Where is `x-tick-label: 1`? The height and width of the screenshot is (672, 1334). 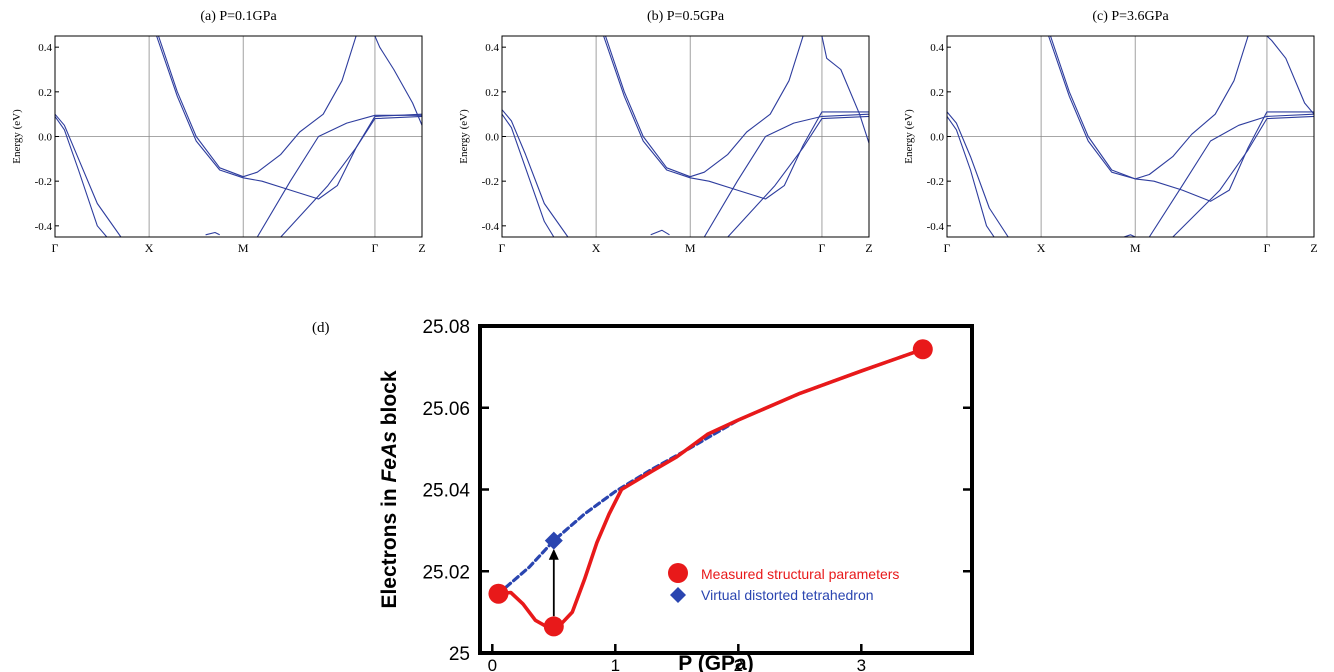 x-tick-label: 1 is located at coordinates (615, 664).